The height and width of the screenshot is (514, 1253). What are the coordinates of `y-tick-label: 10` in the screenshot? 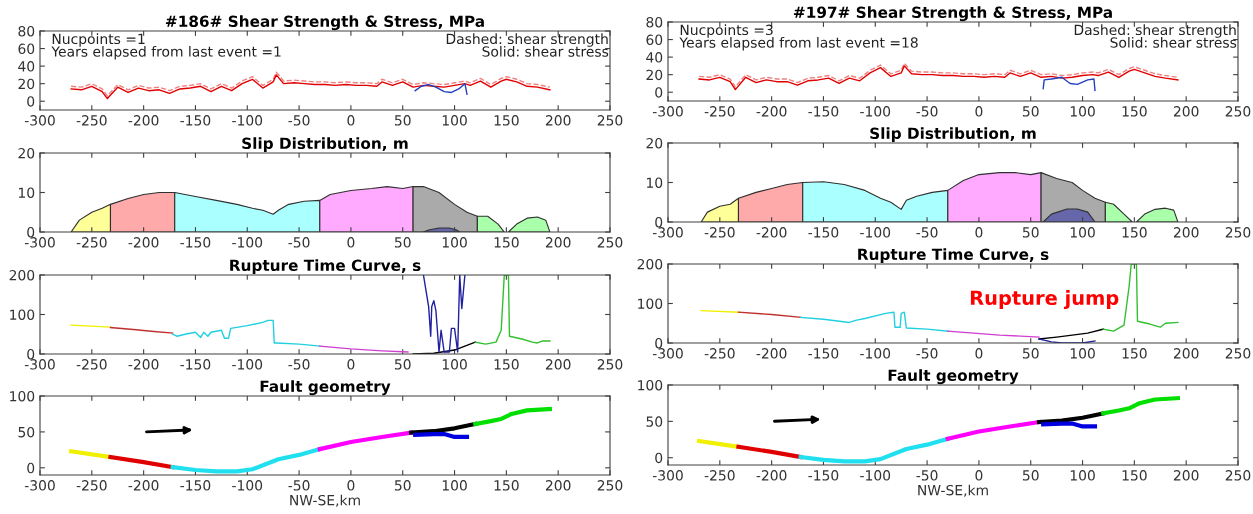 It's located at (26, 192).